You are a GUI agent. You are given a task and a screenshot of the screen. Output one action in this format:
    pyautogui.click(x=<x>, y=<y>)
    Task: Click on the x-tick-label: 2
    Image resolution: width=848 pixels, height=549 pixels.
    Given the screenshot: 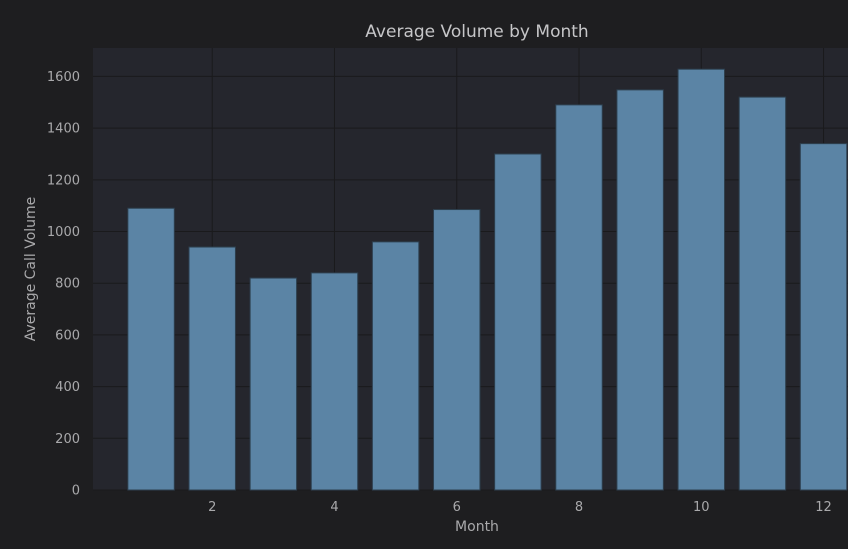 What is the action you would take?
    pyautogui.click(x=212, y=507)
    